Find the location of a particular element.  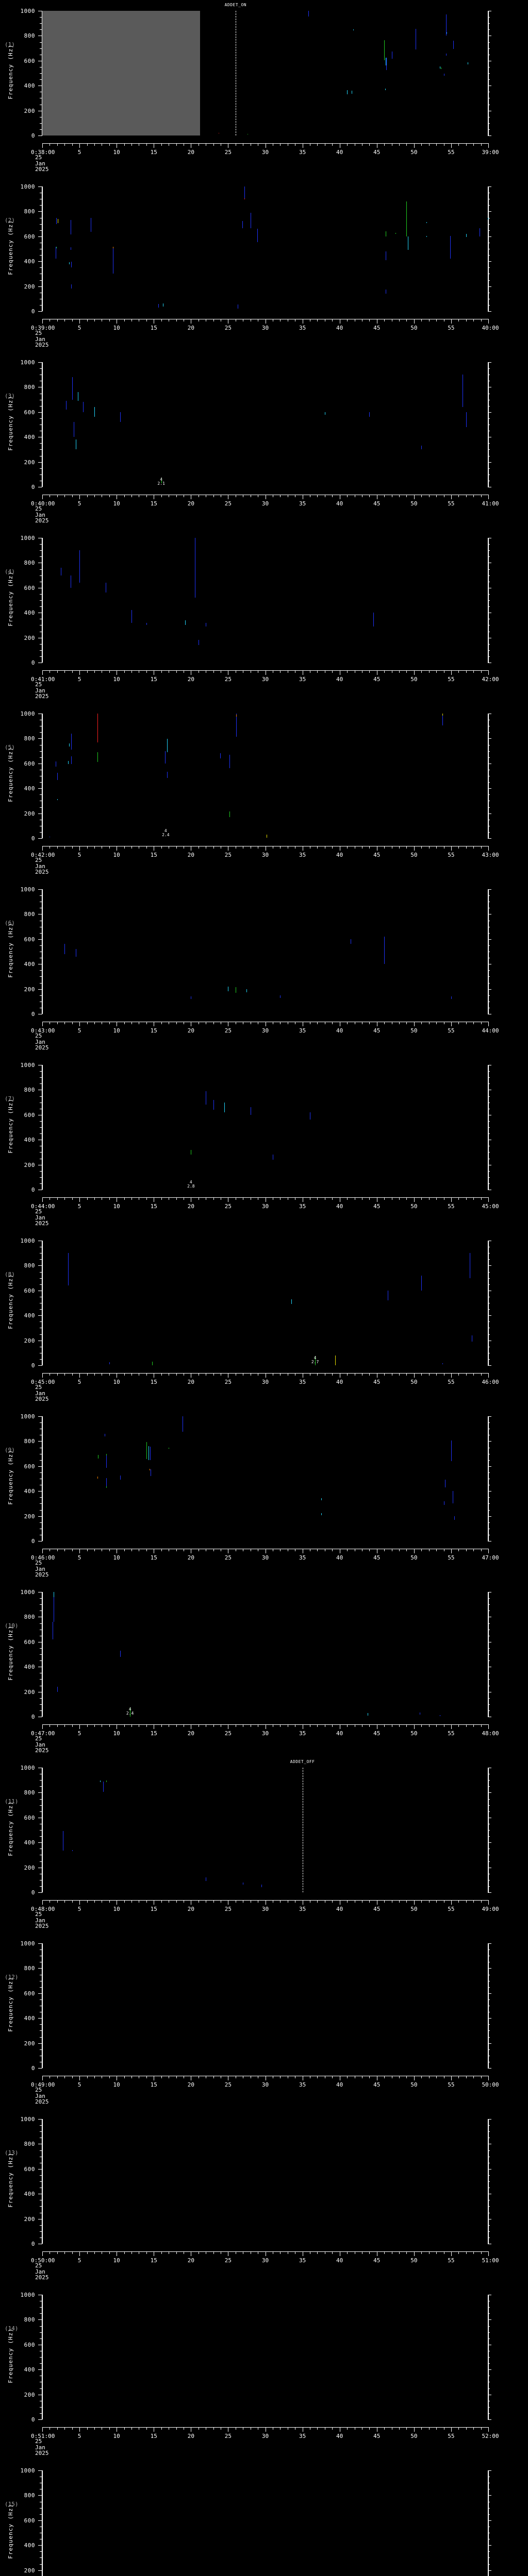

x-start-label: 0:43:00 is located at coordinates (43, 1030).